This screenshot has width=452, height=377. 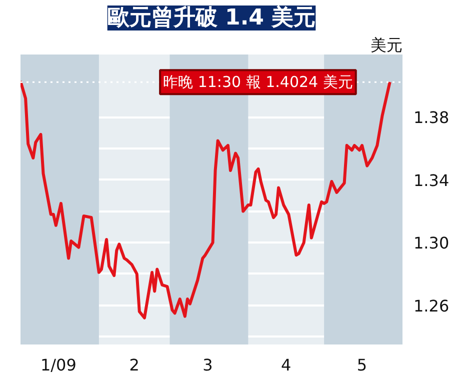 What do you see at coordinates (211, 17) in the screenshot?
I see `chart-title: 歐元曾升破 1.4 美元` at bounding box center [211, 17].